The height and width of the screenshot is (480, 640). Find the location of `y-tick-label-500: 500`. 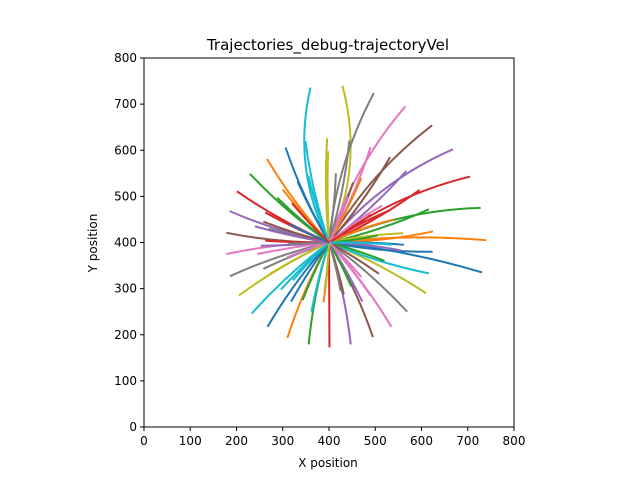

y-tick-label-500: 500 is located at coordinates (125, 196).